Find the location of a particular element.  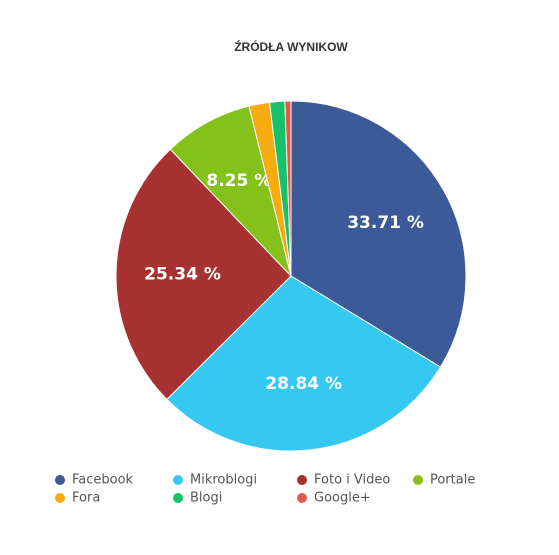

data-label: 28.84 % is located at coordinates (303, 384).